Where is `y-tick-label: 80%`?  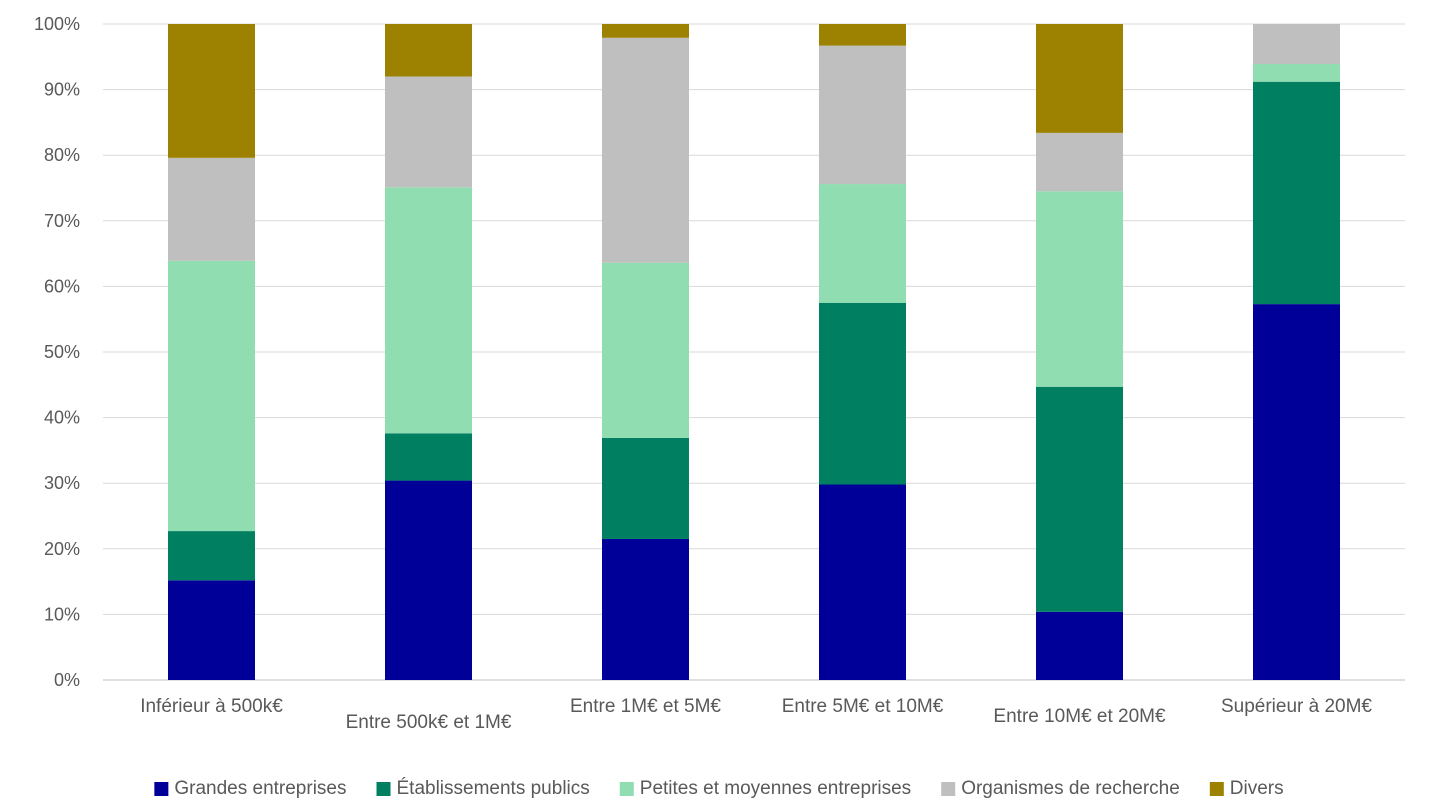 y-tick-label: 80% is located at coordinates (62, 155).